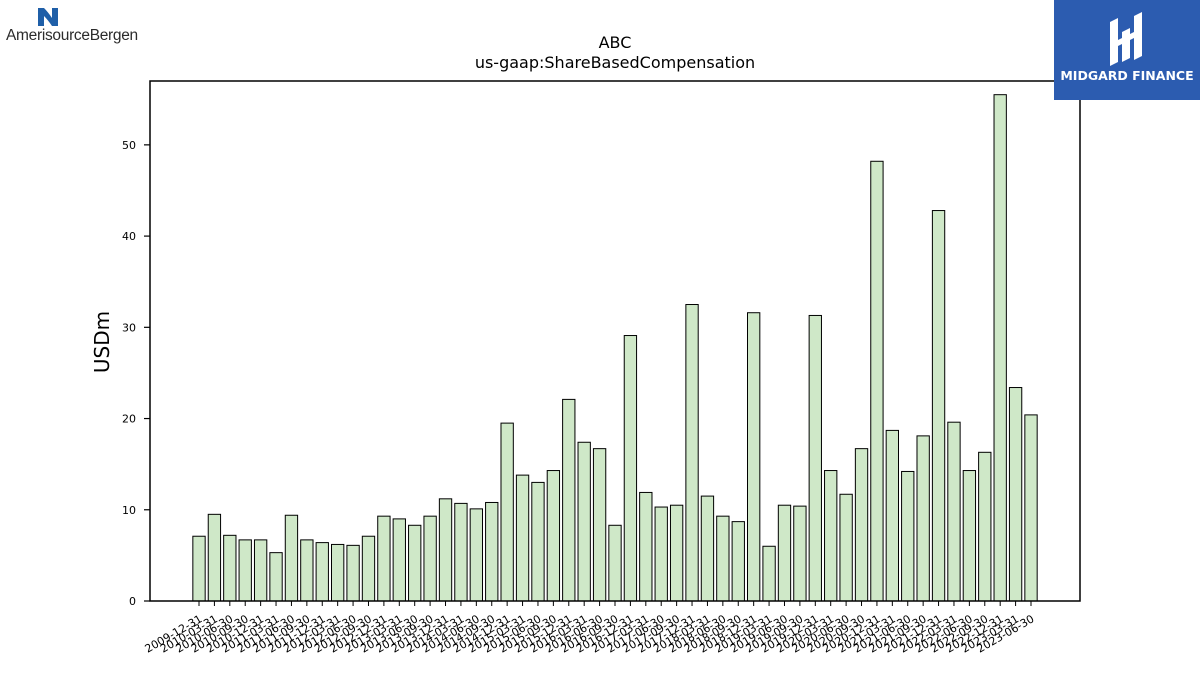 The height and width of the screenshot is (675, 1200). What do you see at coordinates (129, 510) in the screenshot?
I see `y-tick-label: 10` at bounding box center [129, 510].